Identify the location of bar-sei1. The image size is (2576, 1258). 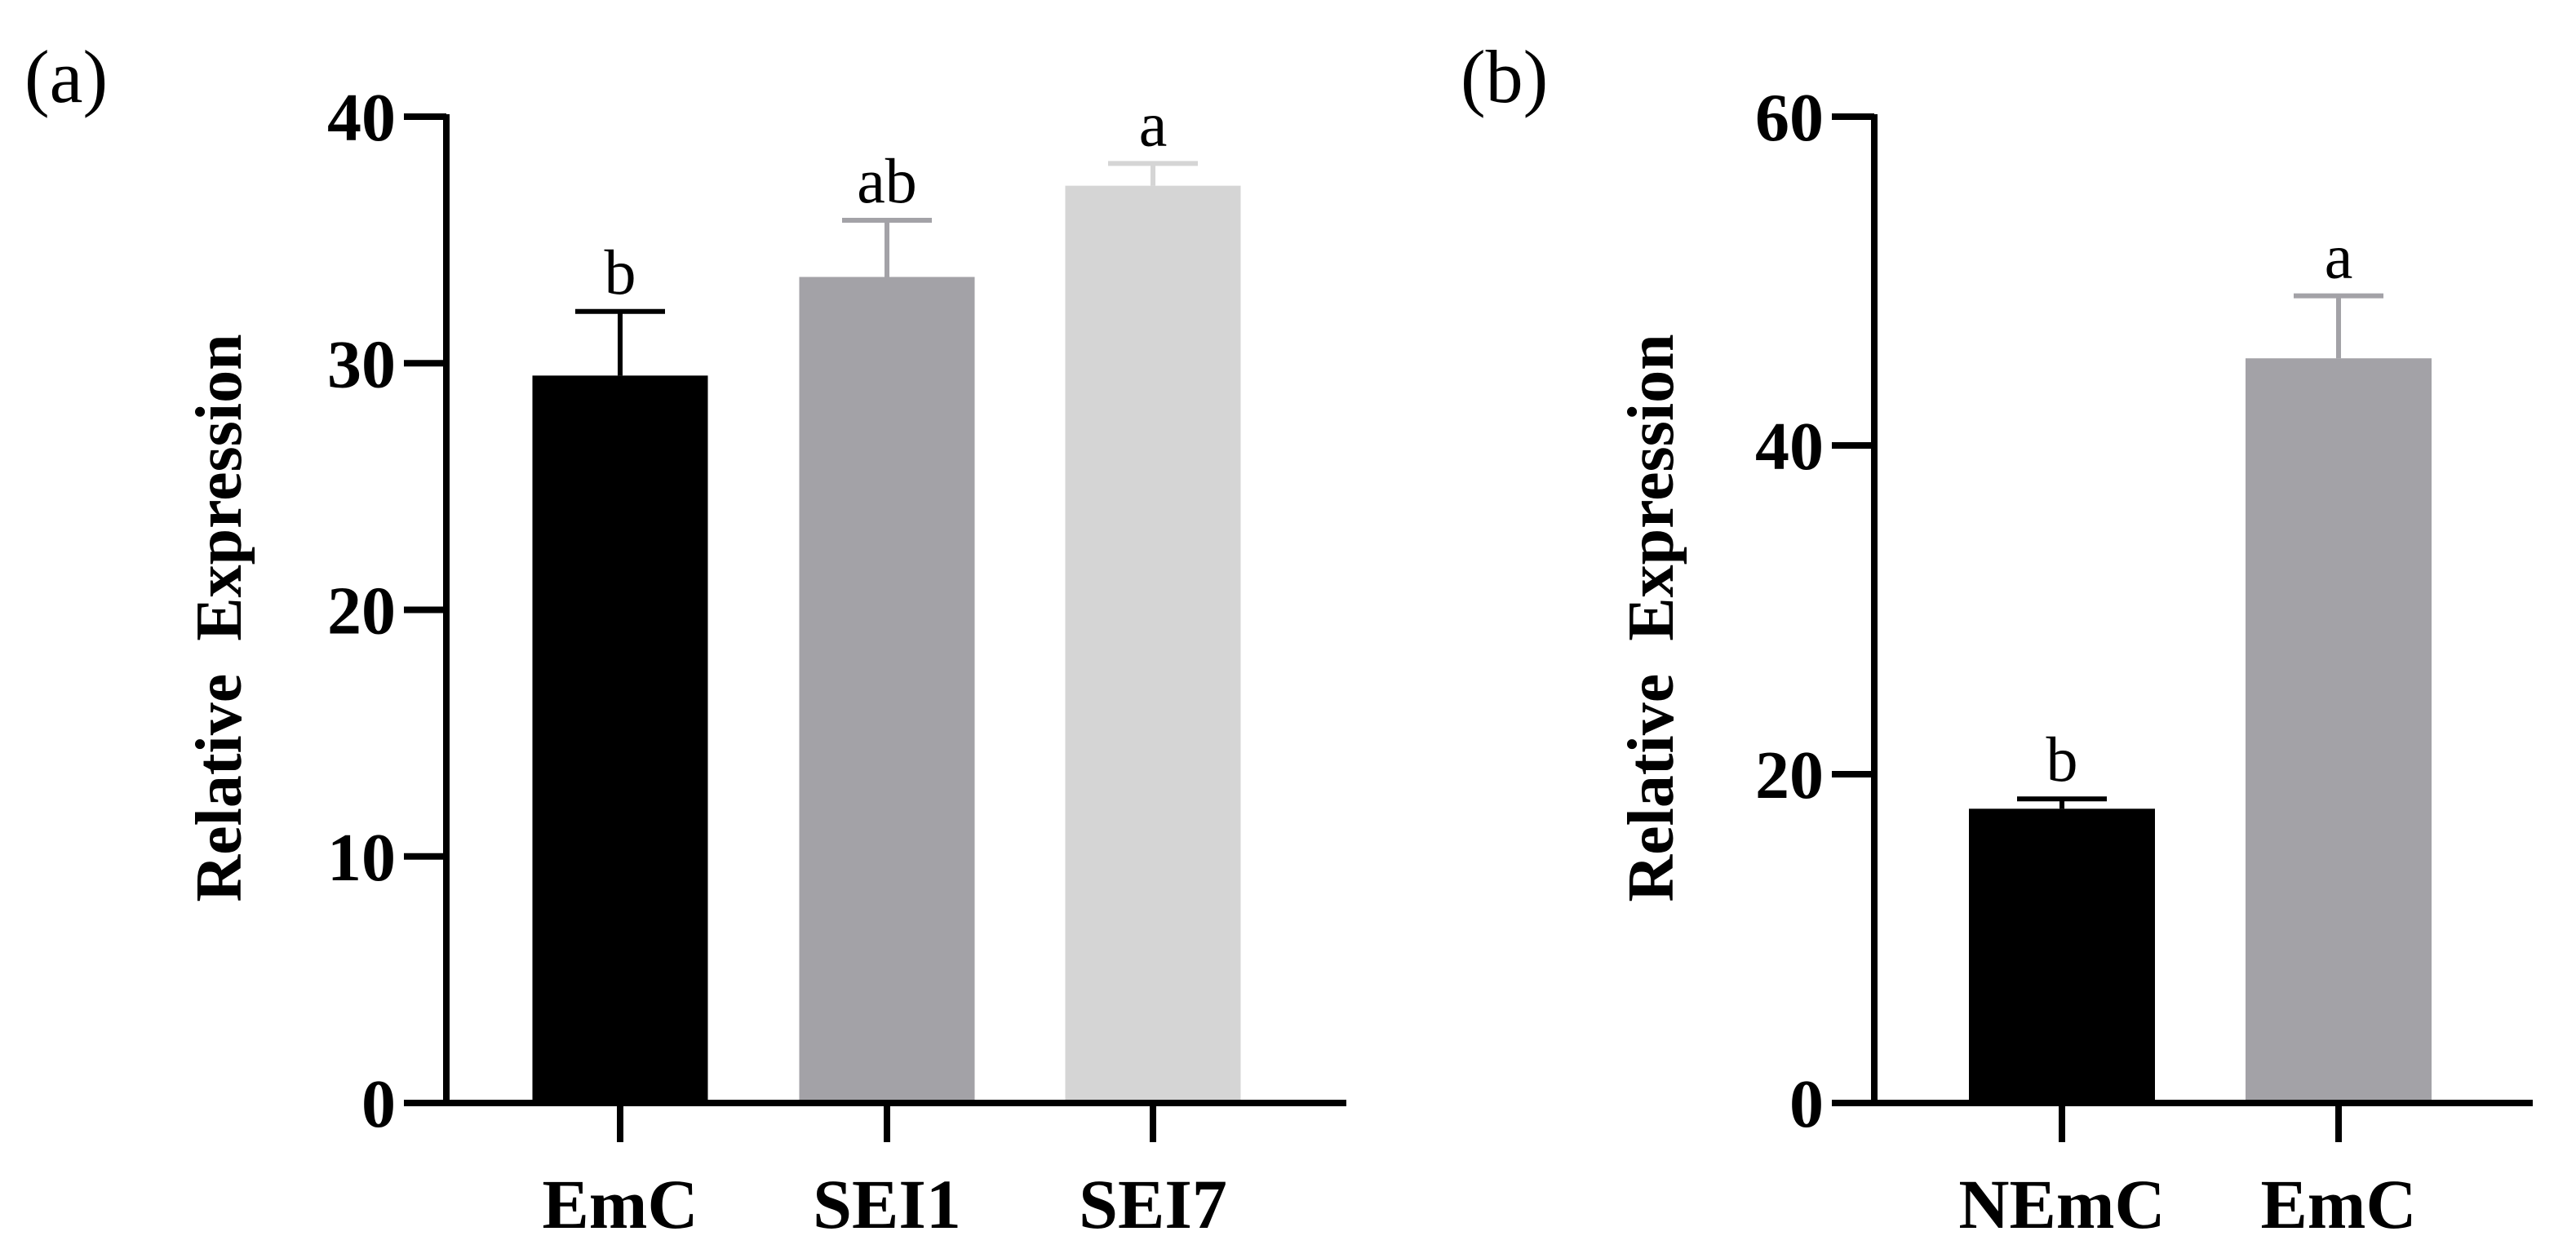
(887, 690).